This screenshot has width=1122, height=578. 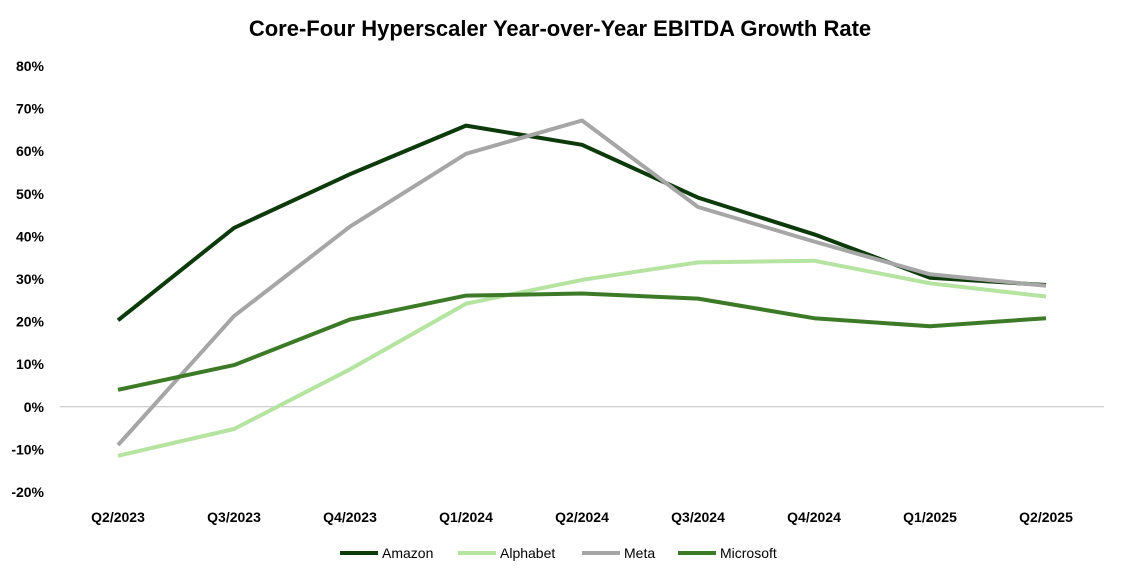 I want to click on x-tick-label: Q3/2024, so click(x=698, y=517).